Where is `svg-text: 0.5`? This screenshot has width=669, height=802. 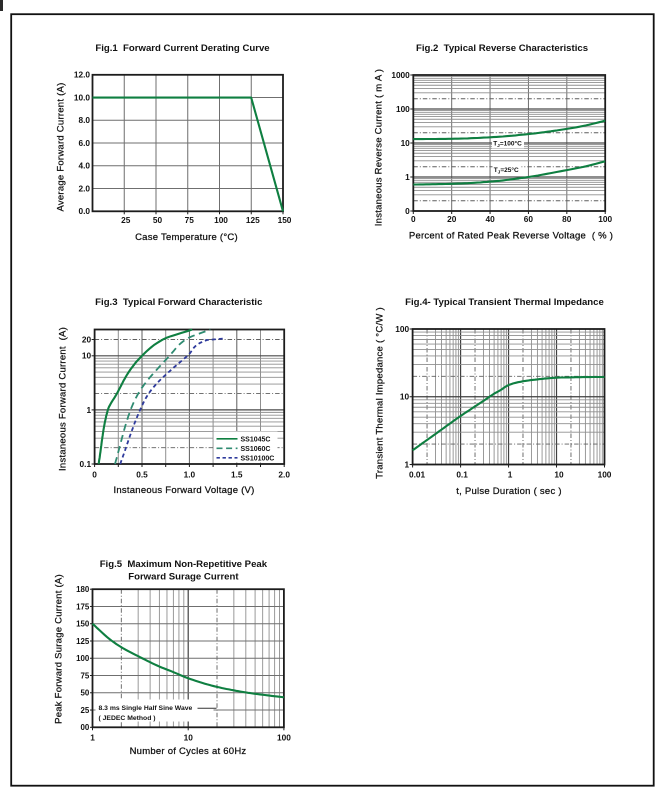
svg-text: 0.5 is located at coordinates (142, 474).